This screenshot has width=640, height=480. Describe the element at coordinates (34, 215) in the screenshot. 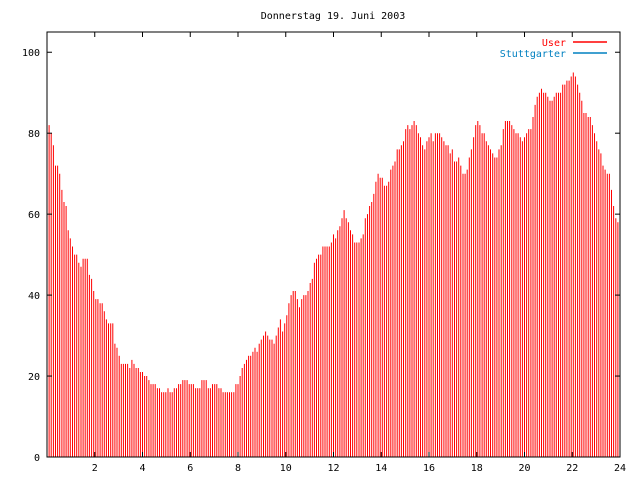

I see `y-tick-label: 60` at that location.